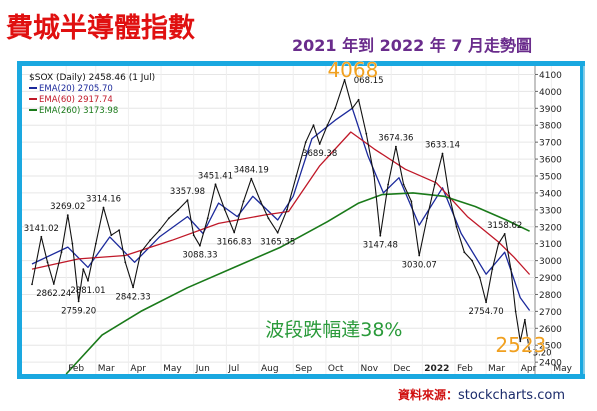  Describe the element at coordinates (436, 369) in the screenshot. I see `x-tick-label: 2022` at that location.